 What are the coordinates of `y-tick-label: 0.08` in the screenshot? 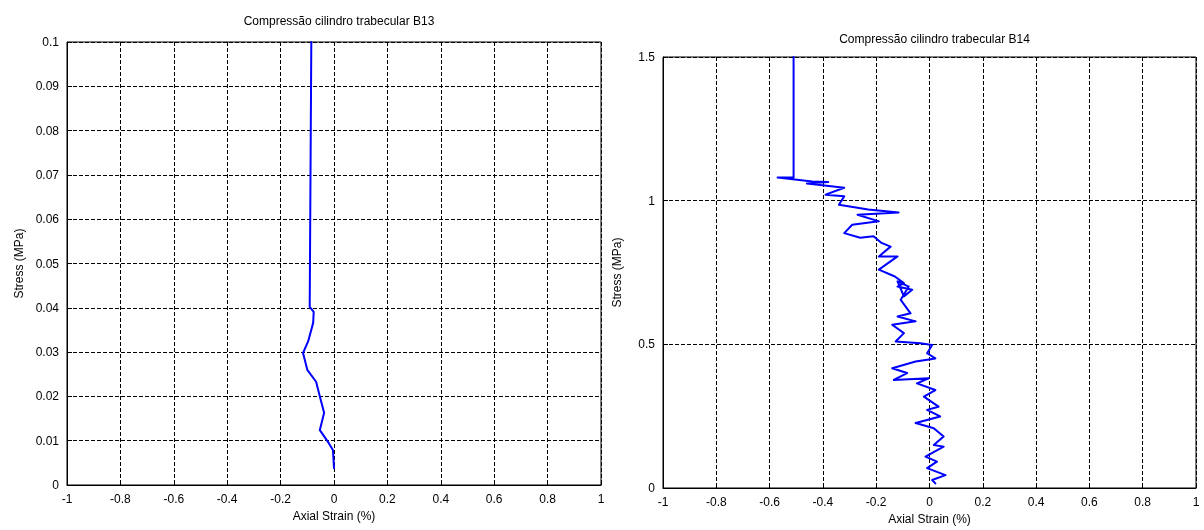 It's located at (47, 130).